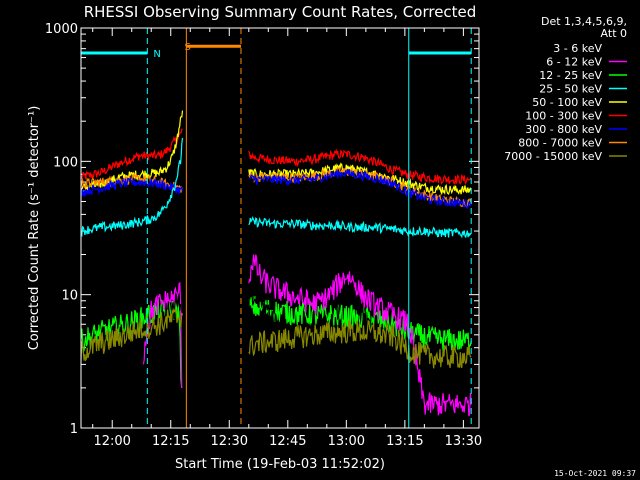  Describe the element at coordinates (34, 228) in the screenshot. I see `y-axis-label: Corrected Count Rate (s⁻¹ detector⁻¹)` at that location.